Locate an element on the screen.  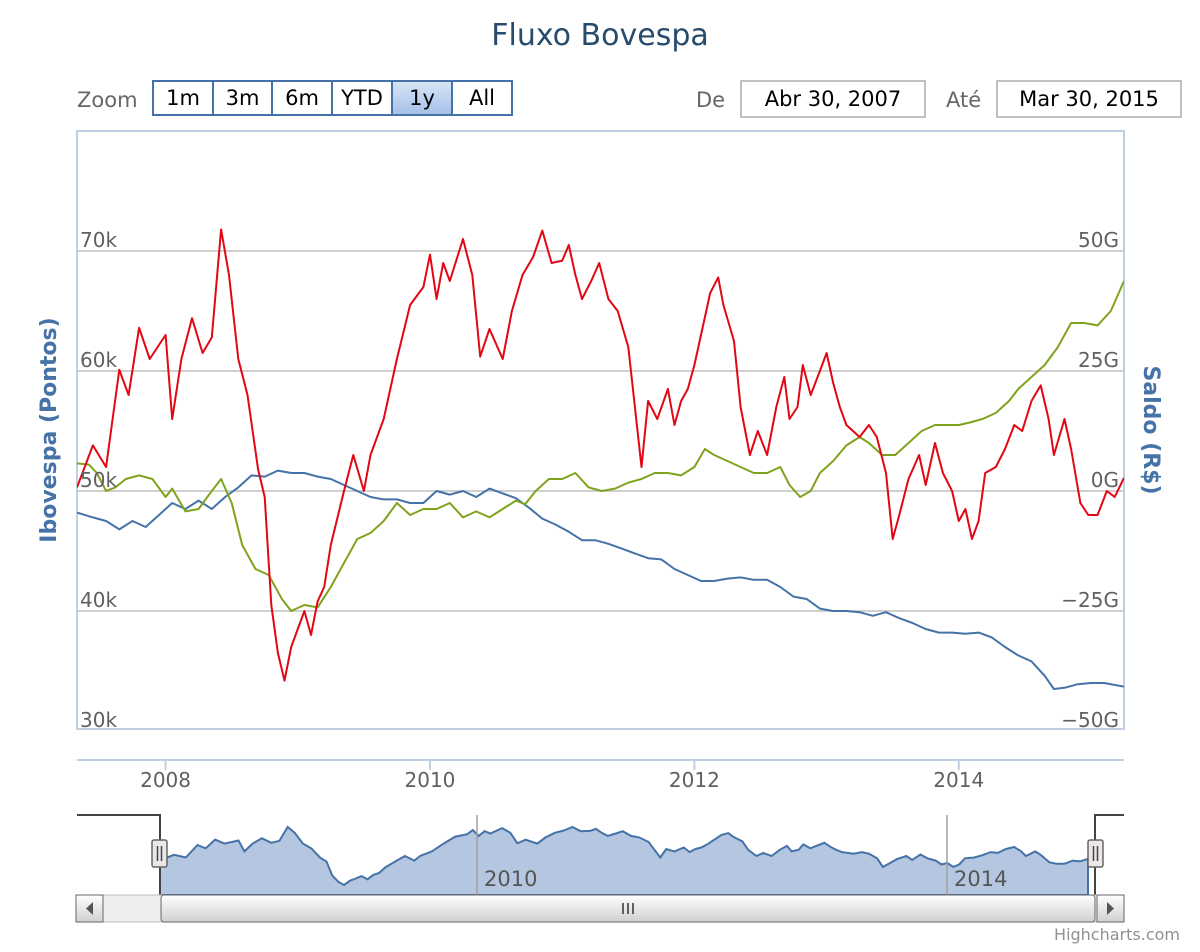
right-tick-label: 25G is located at coordinates (1098, 360).